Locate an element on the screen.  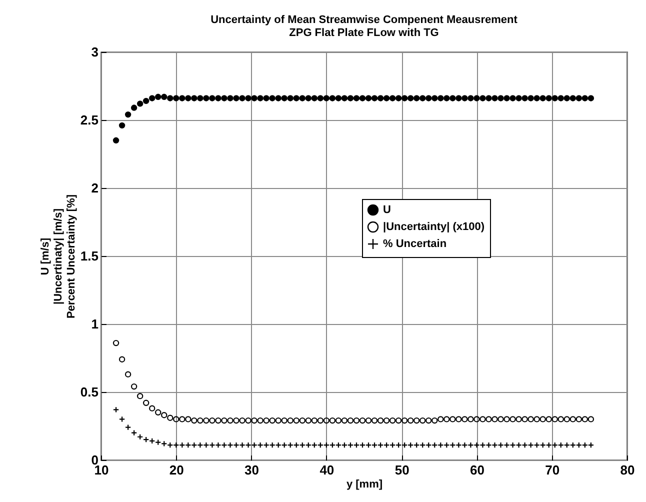
y-axis-title: U [m/s] |Uncertinaty| [m/s] Percent Uncertainty [%] is located at coordinates (58, 256).